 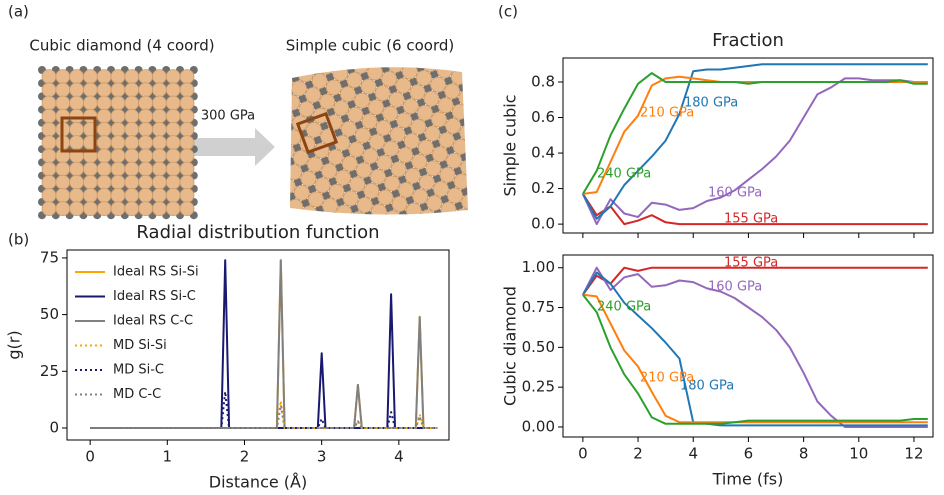 What do you see at coordinates (538, 426) in the screenshot?
I see `y-tick-label: 0.00` at bounding box center [538, 426].